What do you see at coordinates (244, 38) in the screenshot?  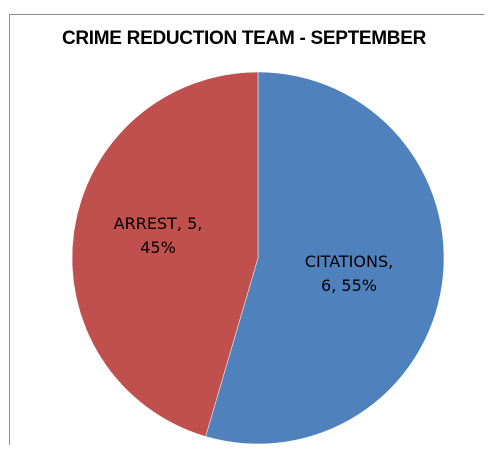 I see `chart-title: CRIME REDUCTION TEAM - SEPTEMBER` at bounding box center [244, 38].